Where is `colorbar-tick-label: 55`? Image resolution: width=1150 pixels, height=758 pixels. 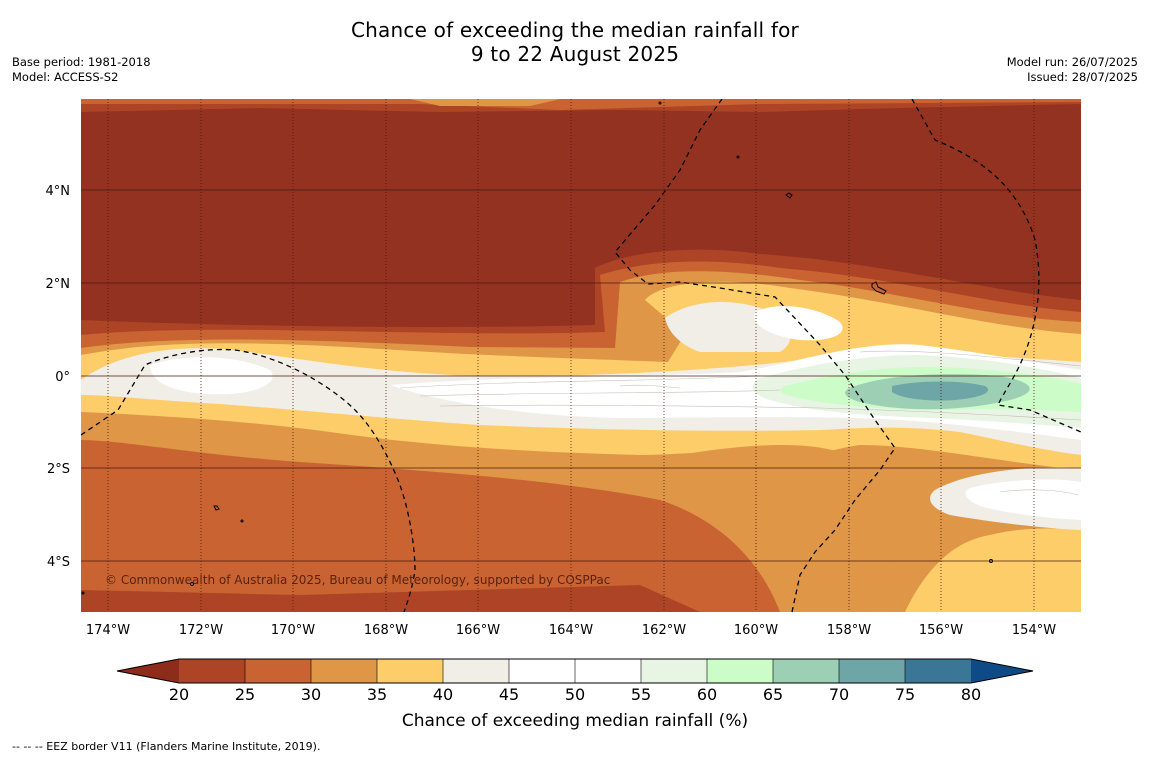
colorbar-tick-label: 55 is located at coordinates (641, 694).